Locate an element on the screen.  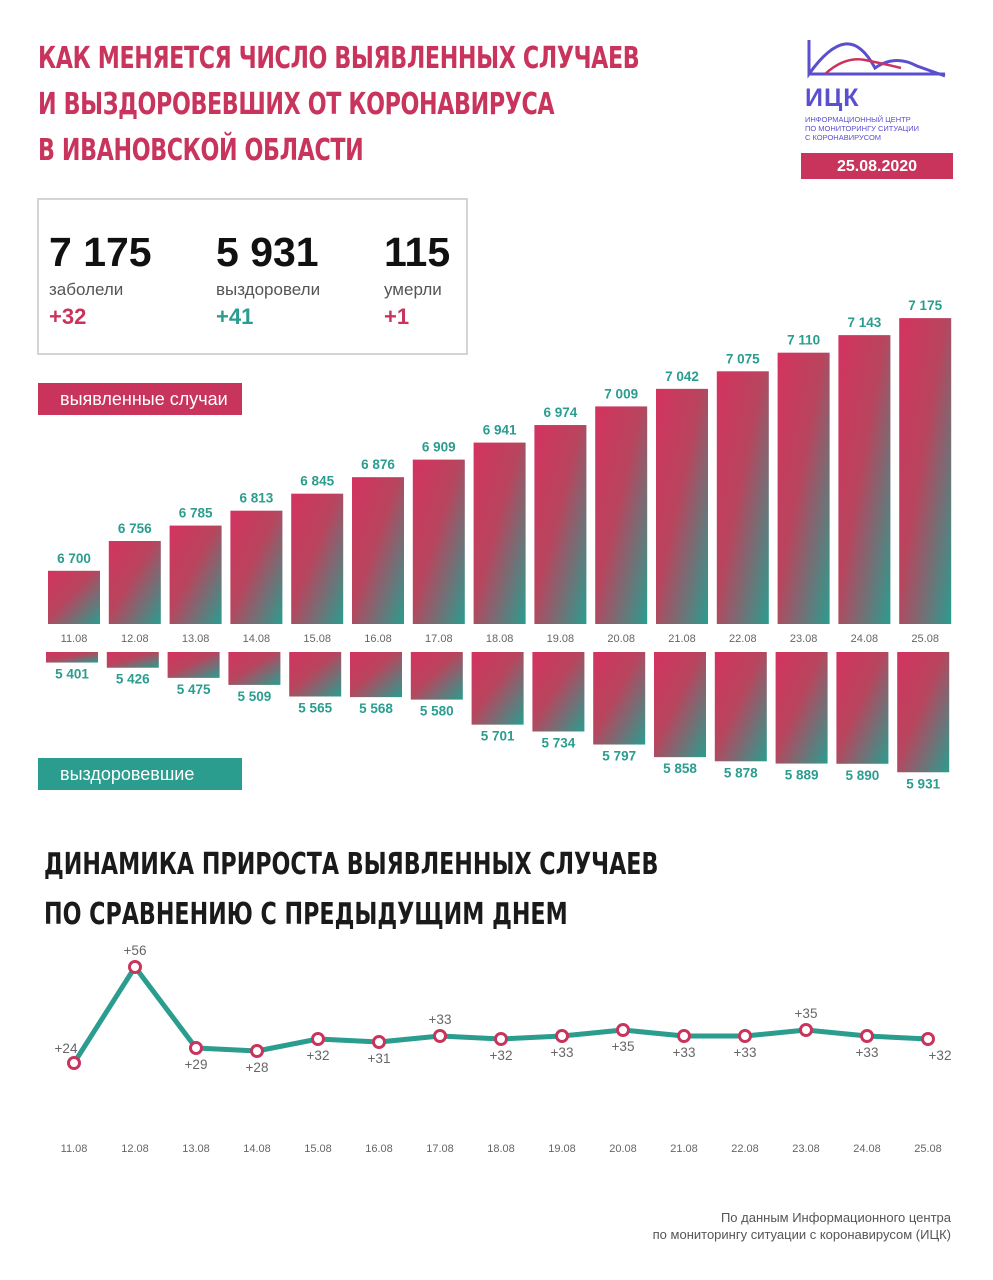
cases-date-label: 11.08 is located at coordinates (74, 639).